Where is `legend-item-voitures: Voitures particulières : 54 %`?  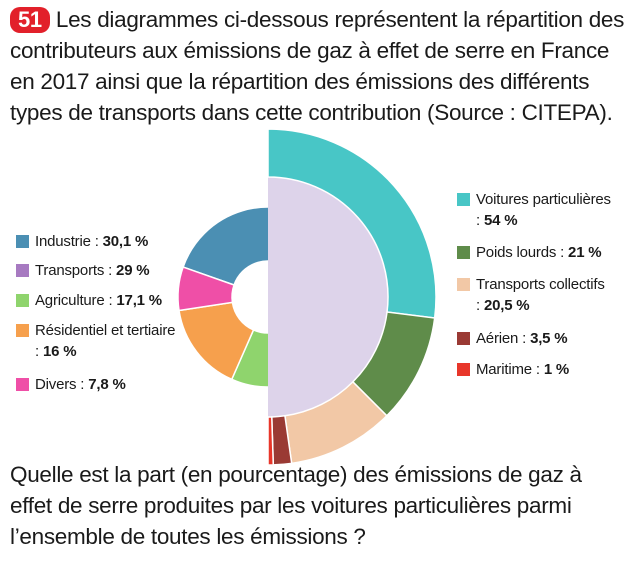 legend-item-voitures: Voitures particulières : 54 % is located at coordinates (537, 210).